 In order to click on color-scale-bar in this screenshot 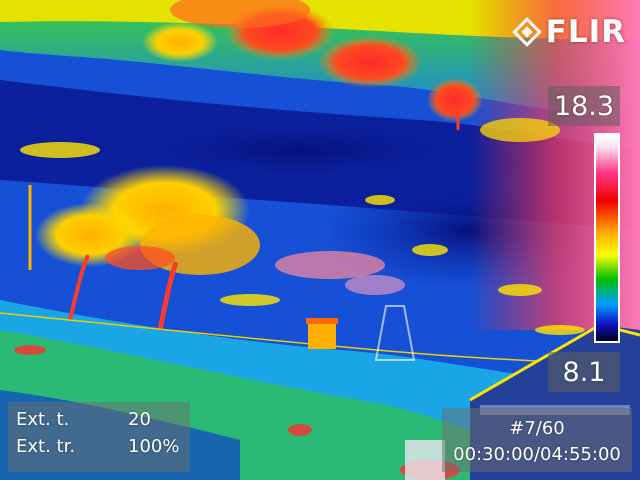, I will do `click(607, 238)`.